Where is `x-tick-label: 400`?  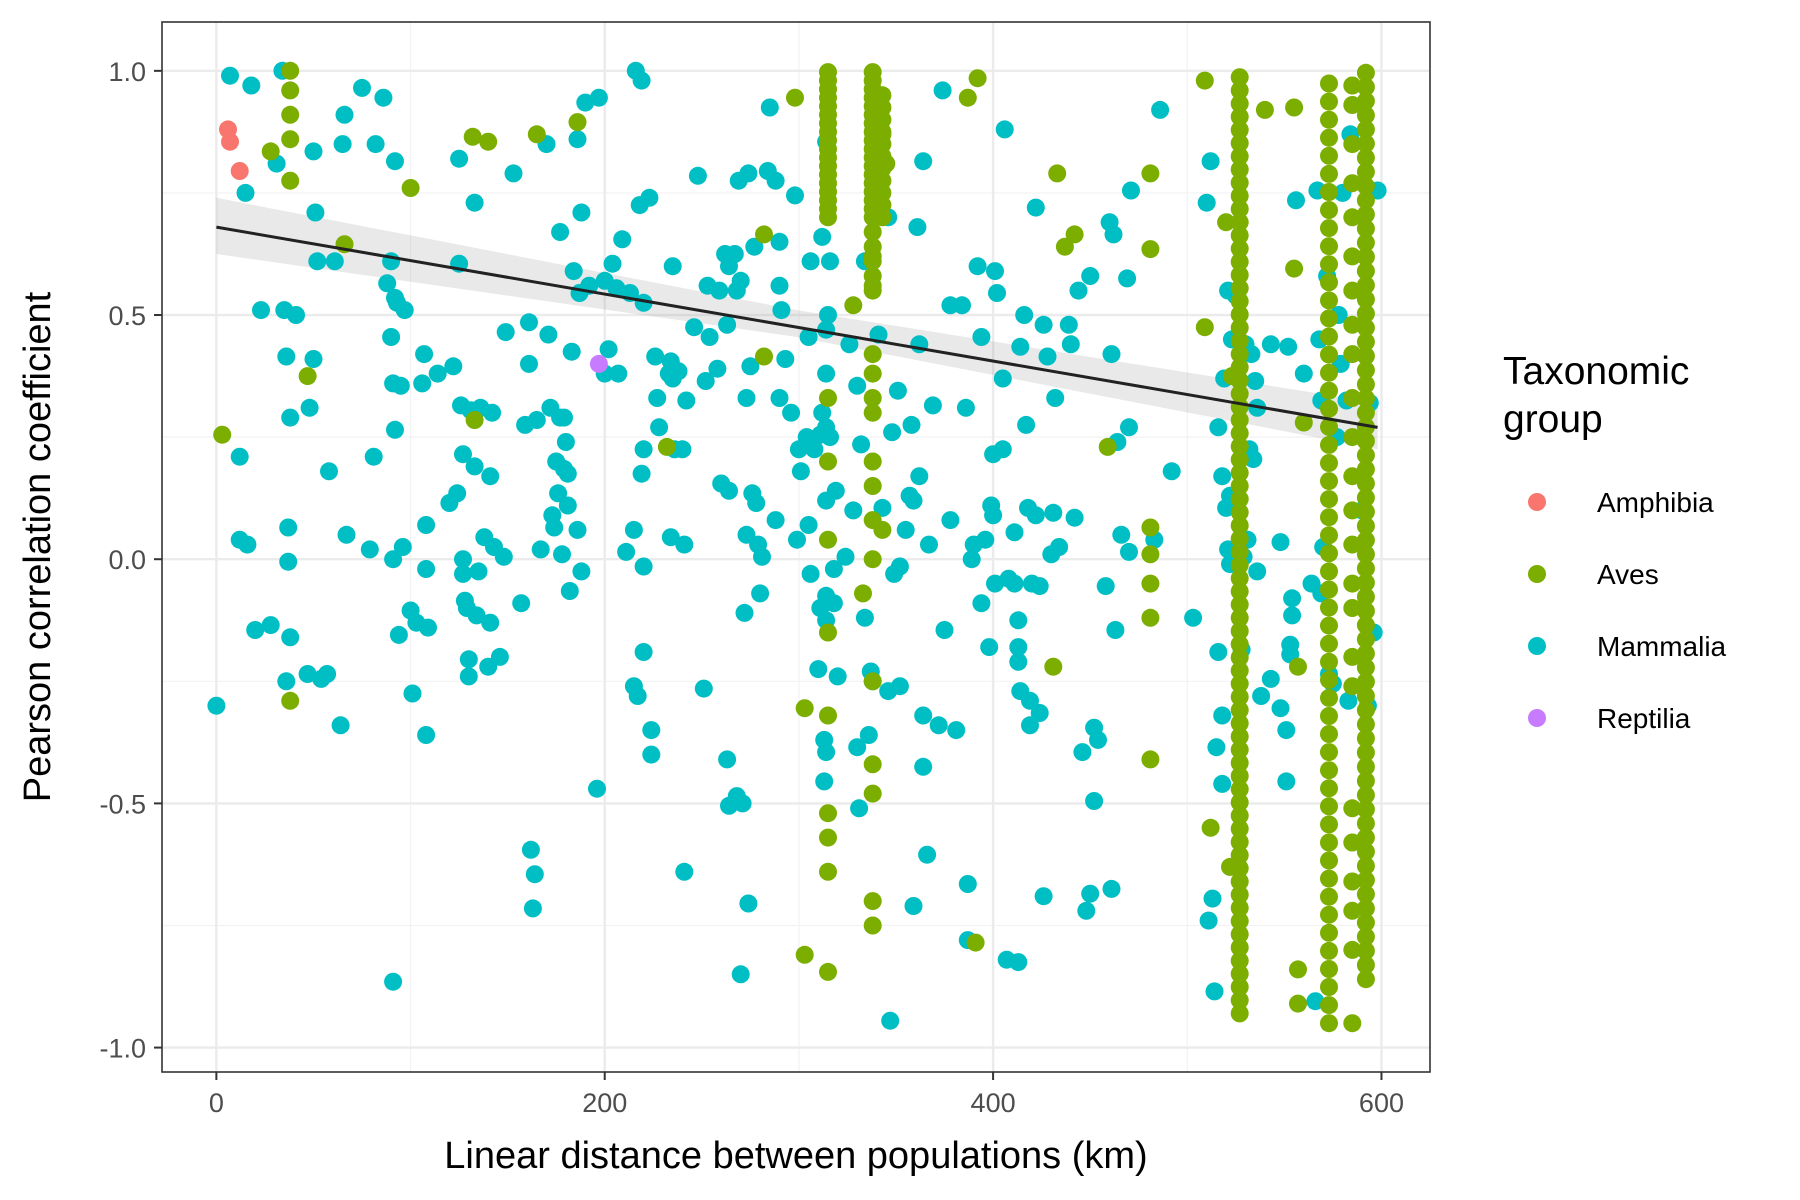 x-tick-label: 400 is located at coordinates (993, 1103).